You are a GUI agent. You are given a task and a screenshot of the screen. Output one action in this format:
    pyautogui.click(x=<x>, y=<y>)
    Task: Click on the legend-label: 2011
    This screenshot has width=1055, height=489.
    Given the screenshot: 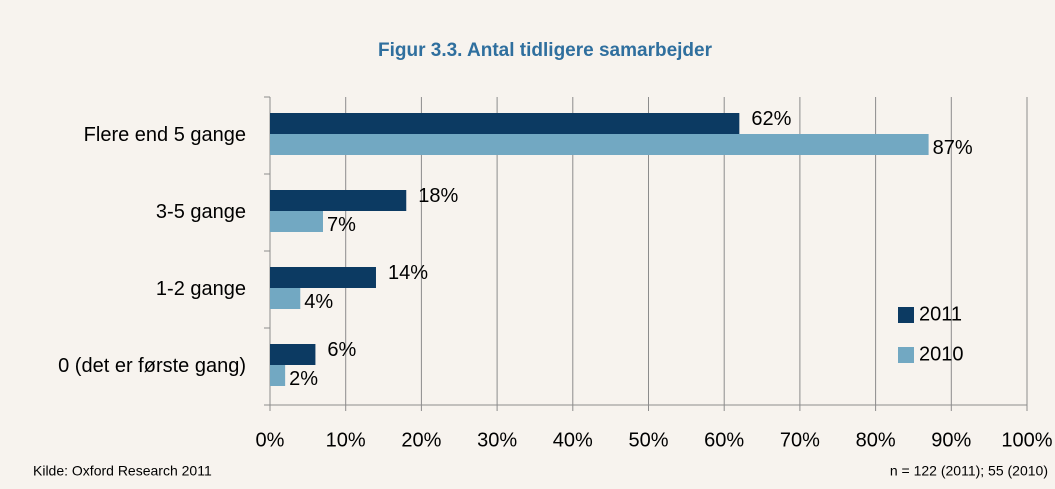 What is the action you would take?
    pyautogui.click(x=940, y=314)
    